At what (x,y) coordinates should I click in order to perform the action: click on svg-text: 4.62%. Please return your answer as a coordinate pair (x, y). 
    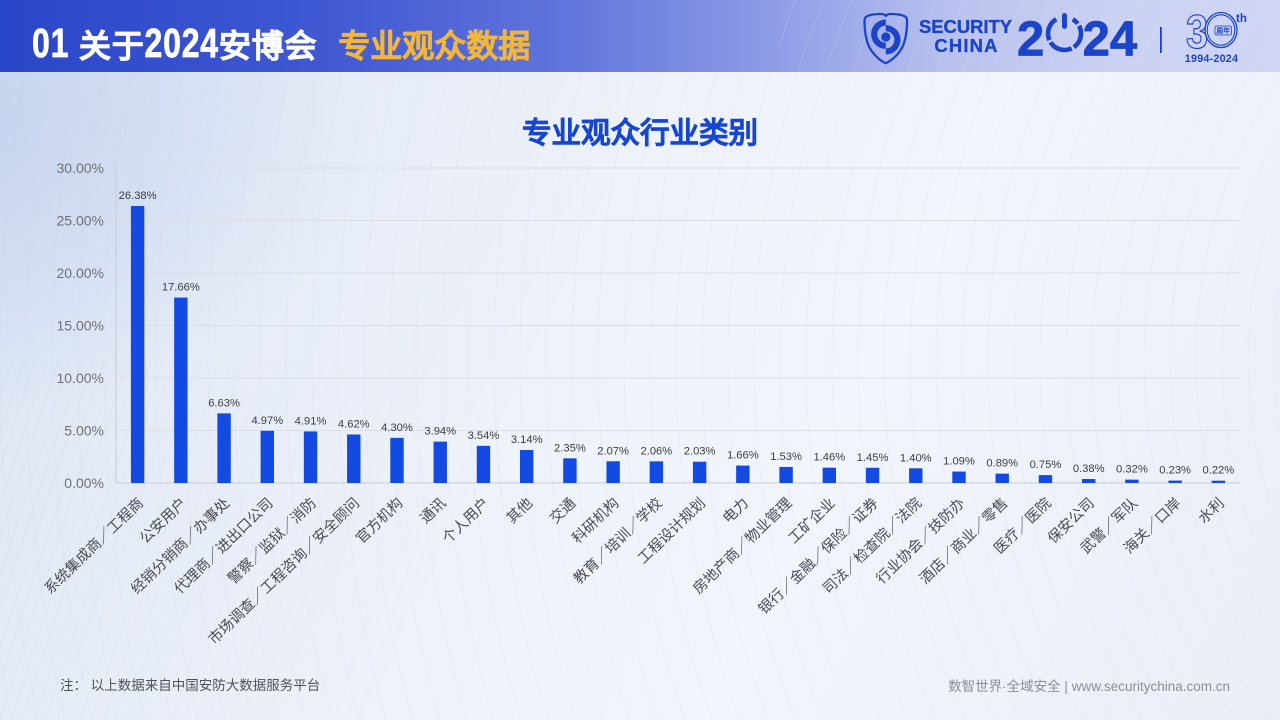
    Looking at the image, I should click on (354, 424).